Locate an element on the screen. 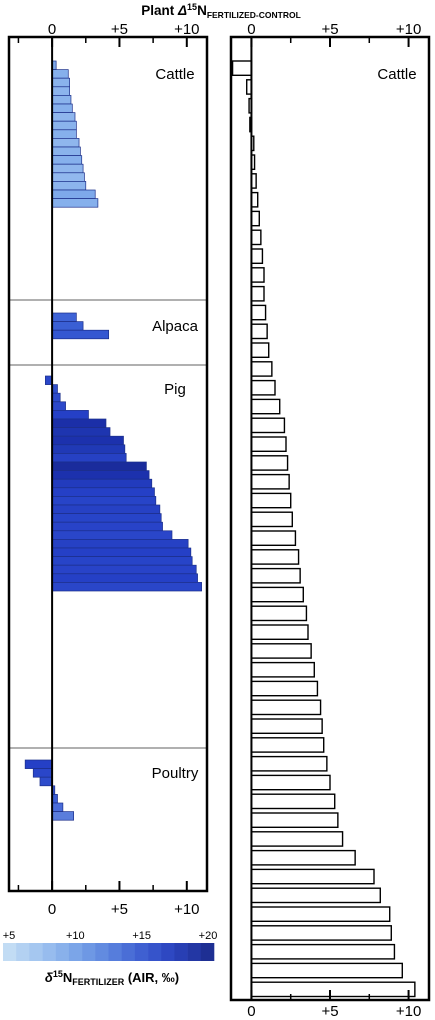 This screenshot has width=435, height=1020. colorbar-tick-label: +20 is located at coordinates (208, 936).